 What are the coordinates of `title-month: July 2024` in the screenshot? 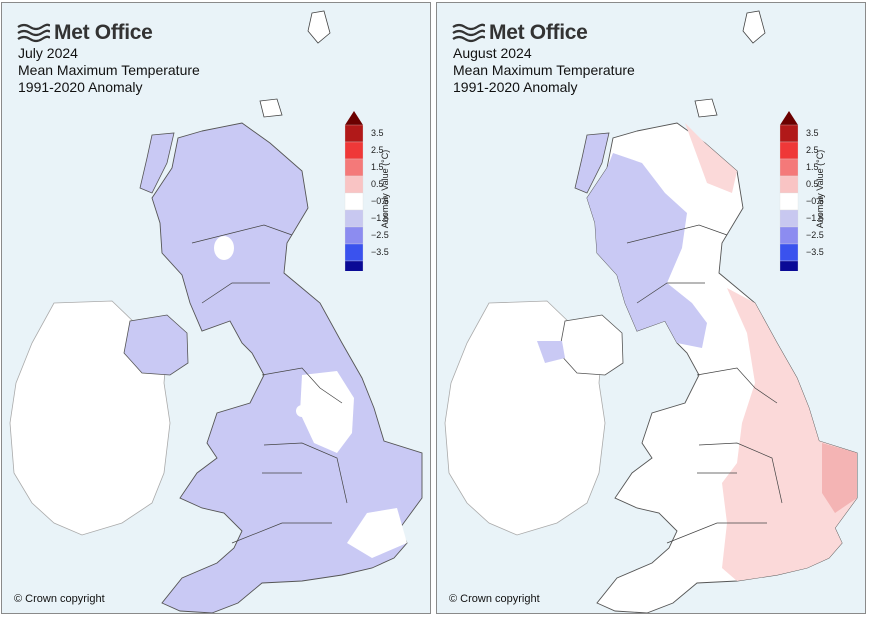 It's located at (48, 53).